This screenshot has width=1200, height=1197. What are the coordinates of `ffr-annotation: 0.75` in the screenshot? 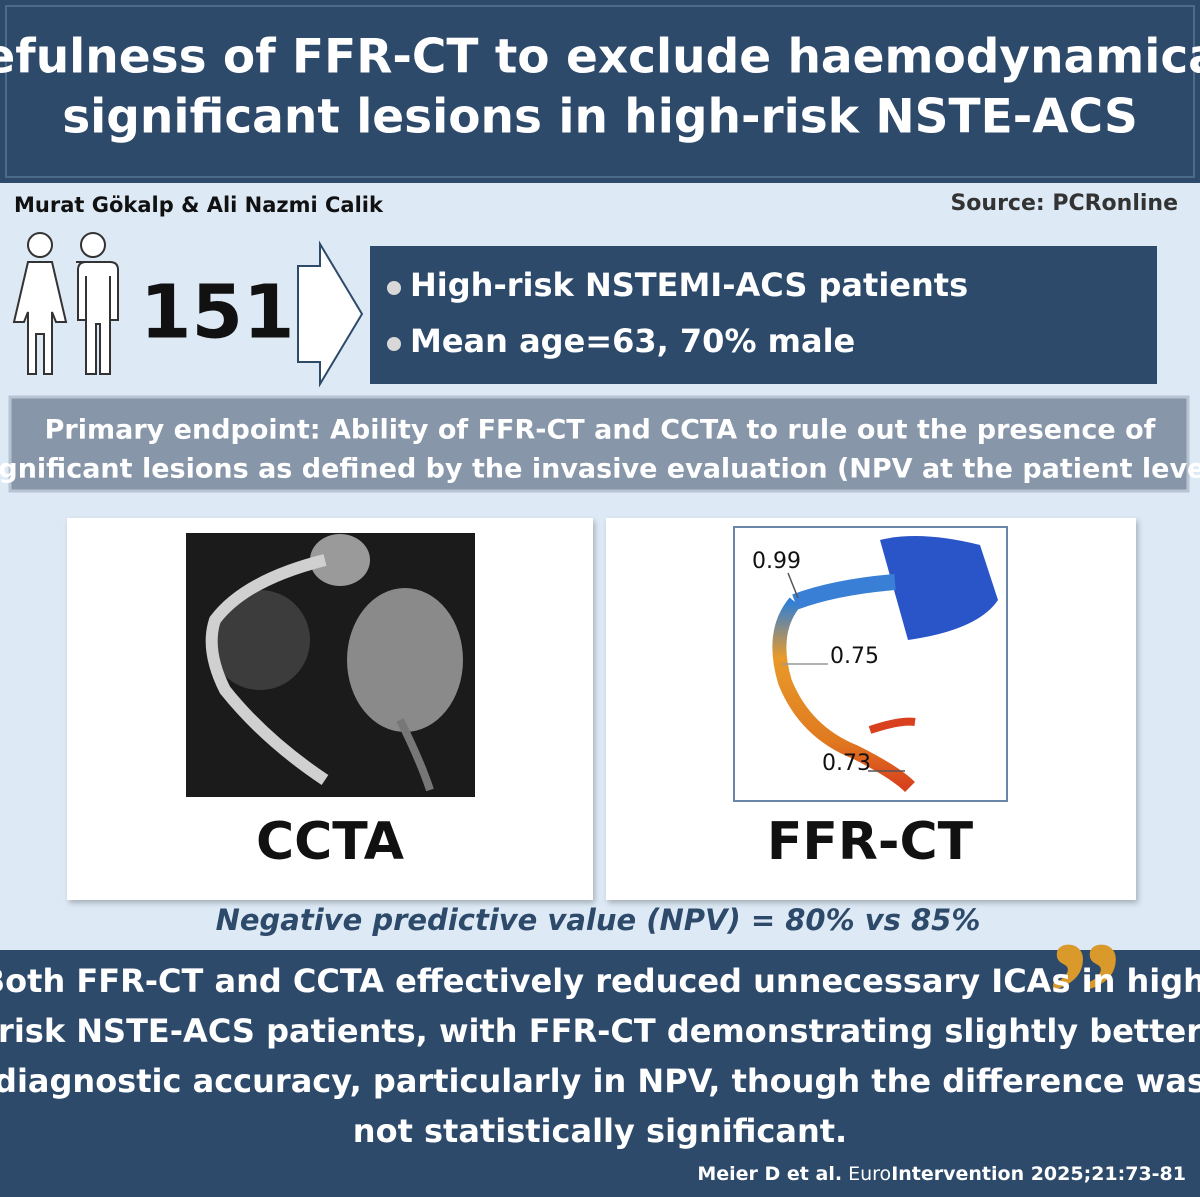 It's located at (854, 656).